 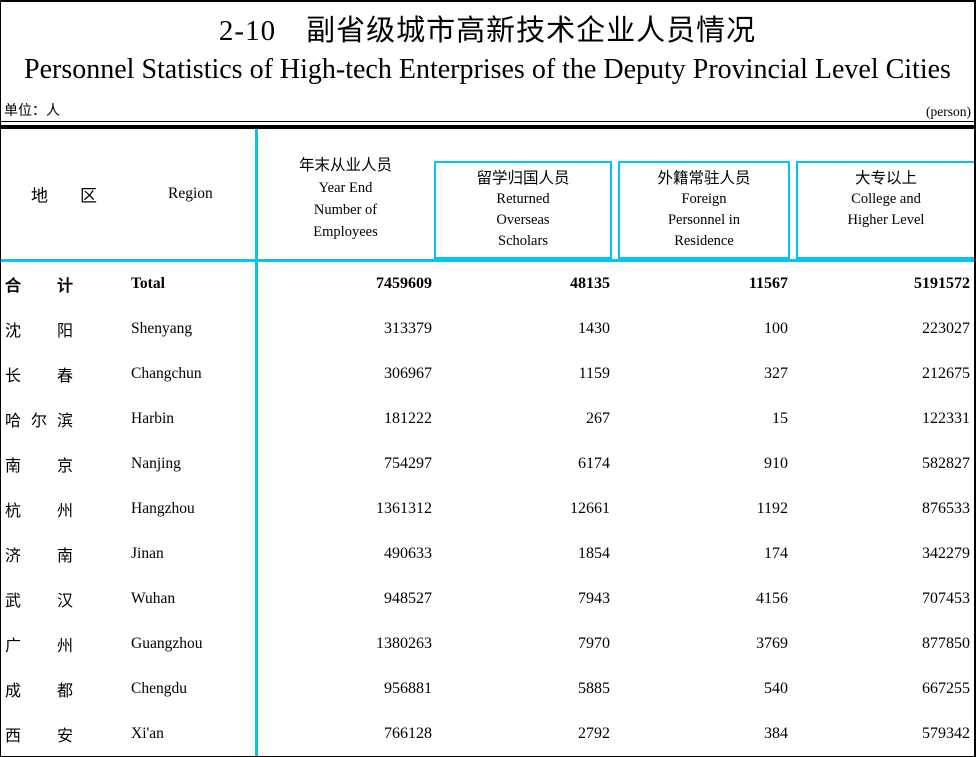 I want to click on region-en: Changchun, so click(x=166, y=374).